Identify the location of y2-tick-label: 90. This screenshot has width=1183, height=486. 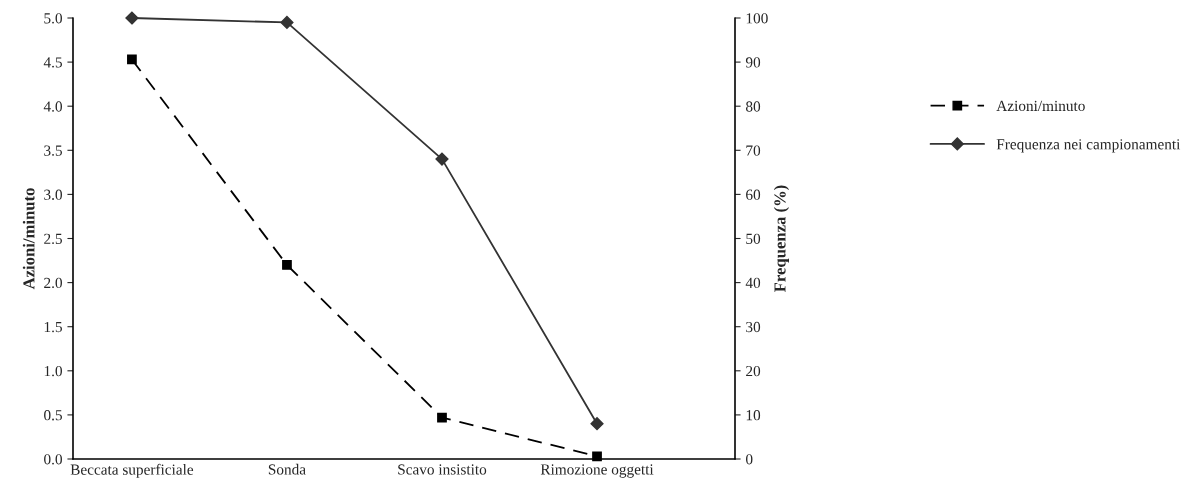
(753, 62).